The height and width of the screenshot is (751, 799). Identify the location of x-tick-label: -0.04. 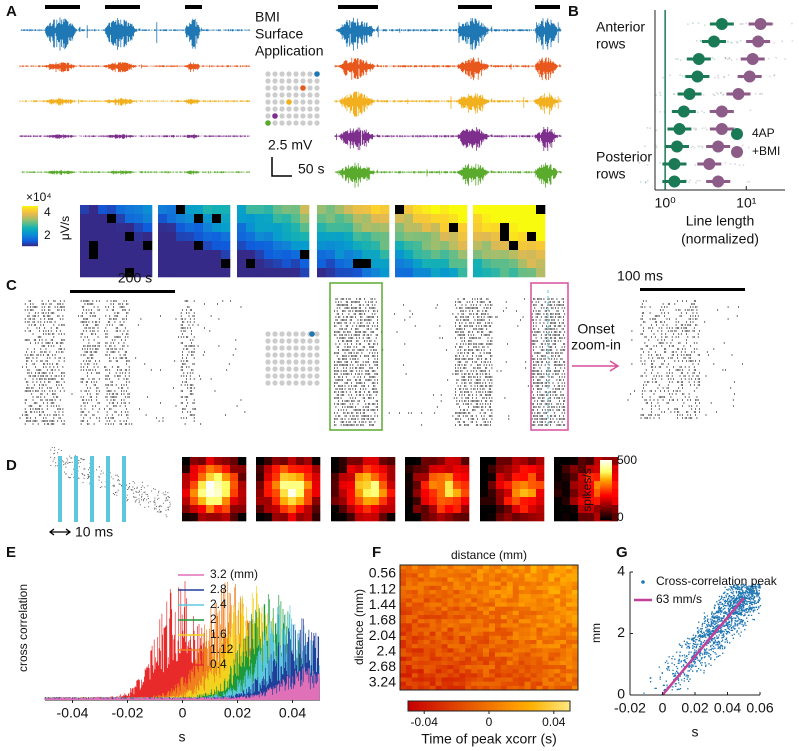
(73, 713).